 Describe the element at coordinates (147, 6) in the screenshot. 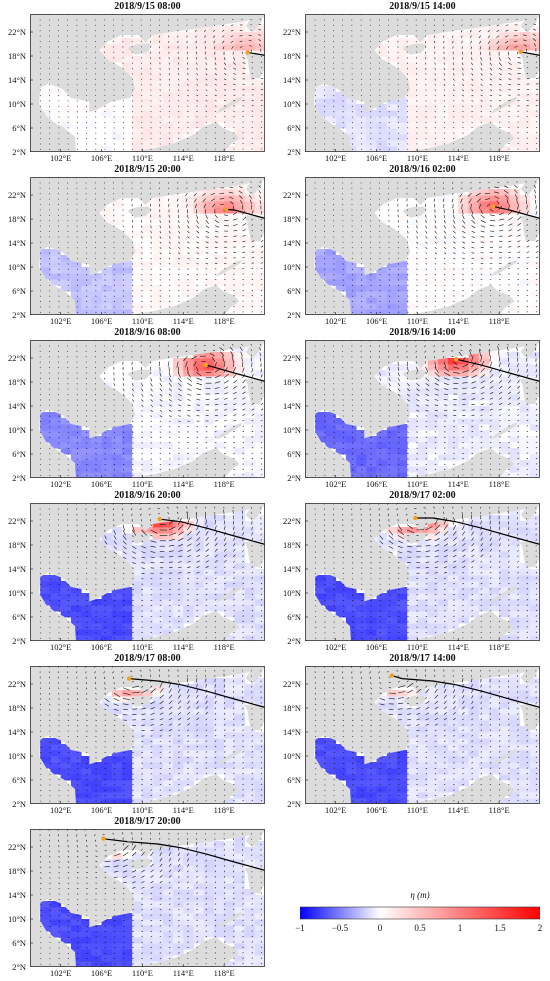

I see `panel-title: 2018/9/15 08:00` at that location.